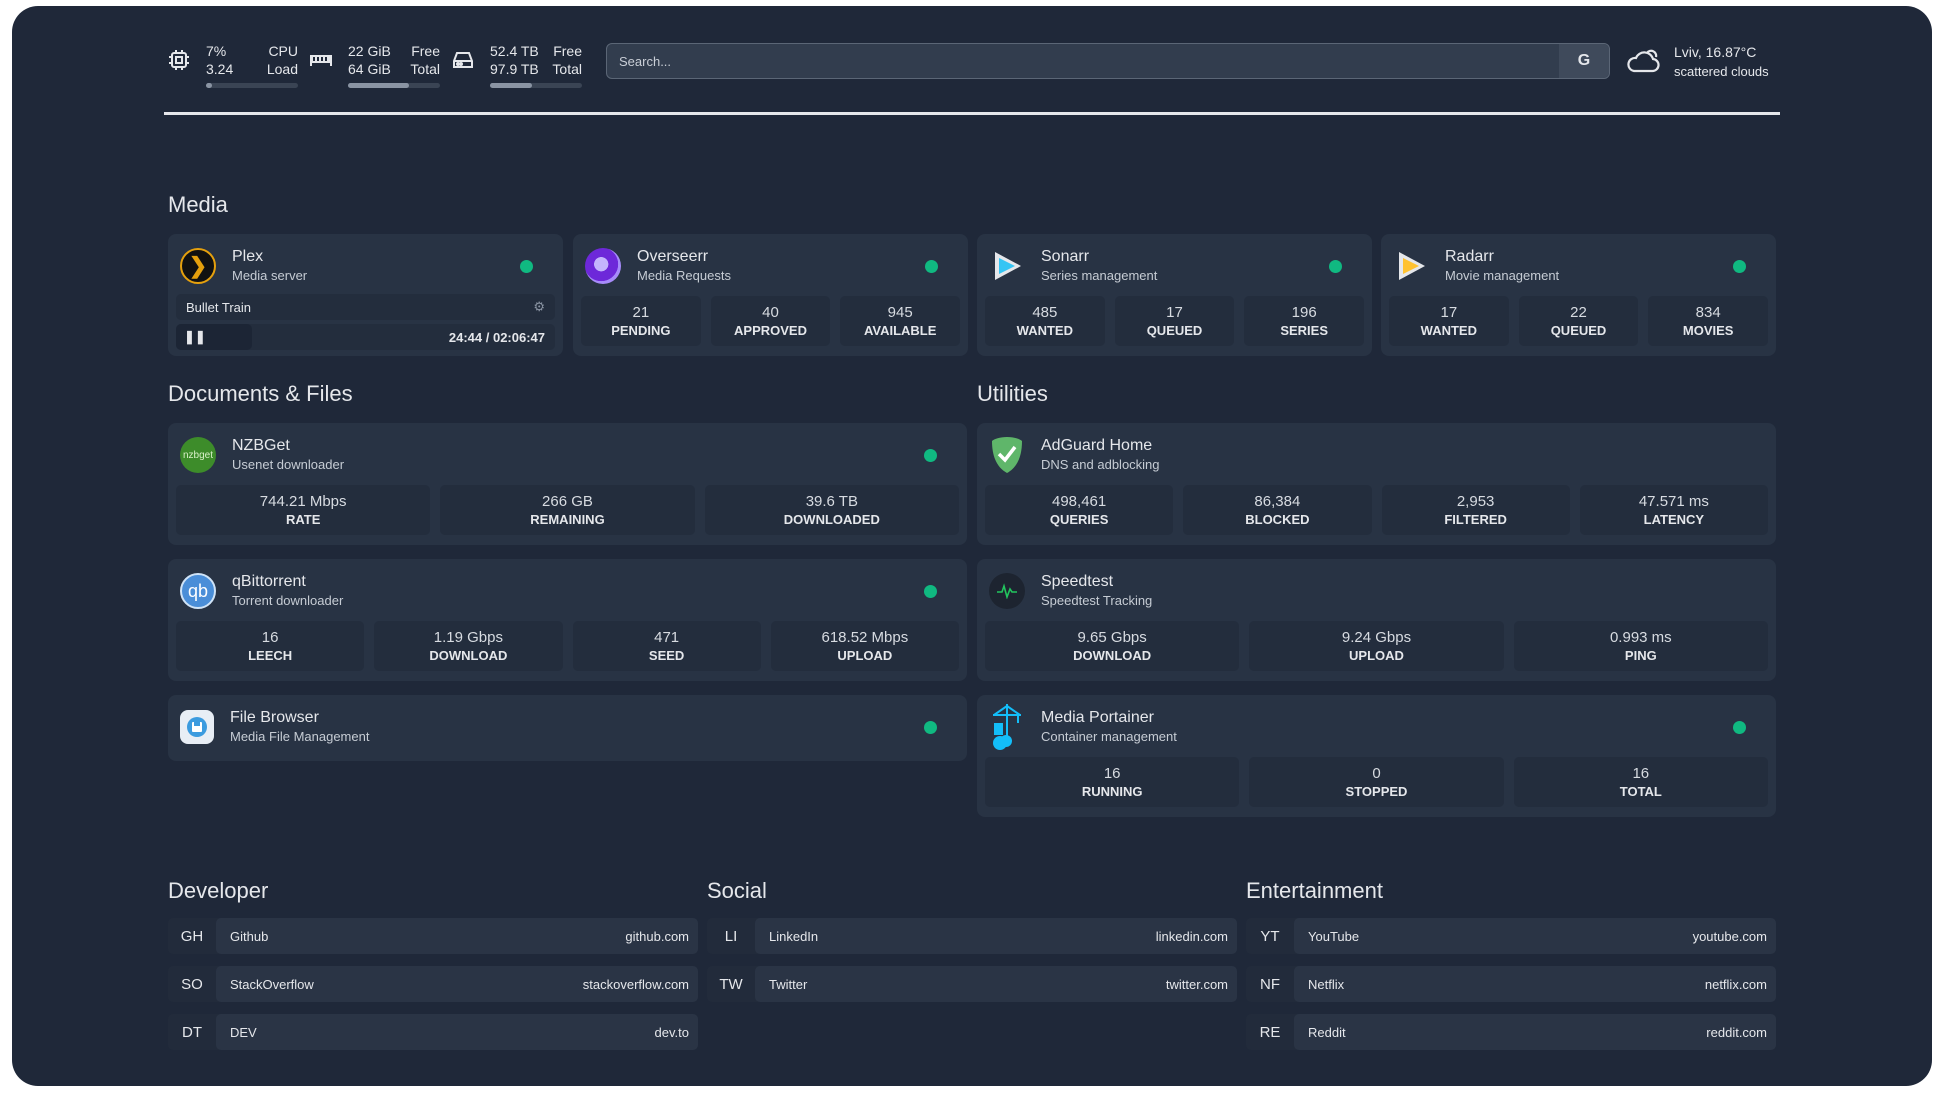 The height and width of the screenshot is (1104, 1944). Describe the element at coordinates (425, 51) in the screenshot. I see `free-label: Free` at that location.